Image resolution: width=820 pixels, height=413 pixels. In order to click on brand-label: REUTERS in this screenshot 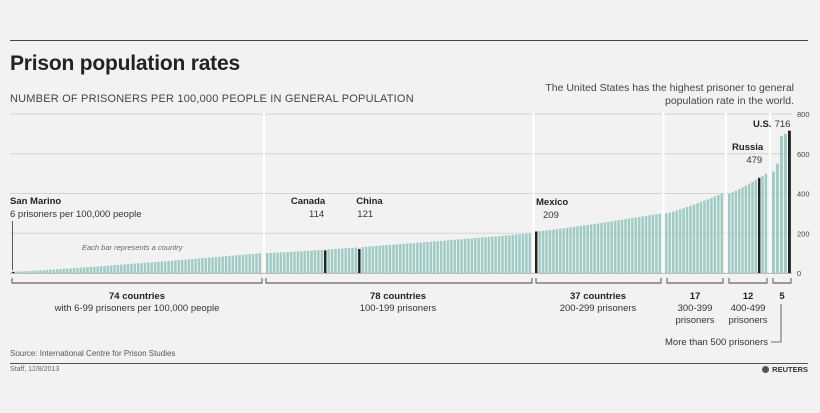, I will do `click(790, 369)`.